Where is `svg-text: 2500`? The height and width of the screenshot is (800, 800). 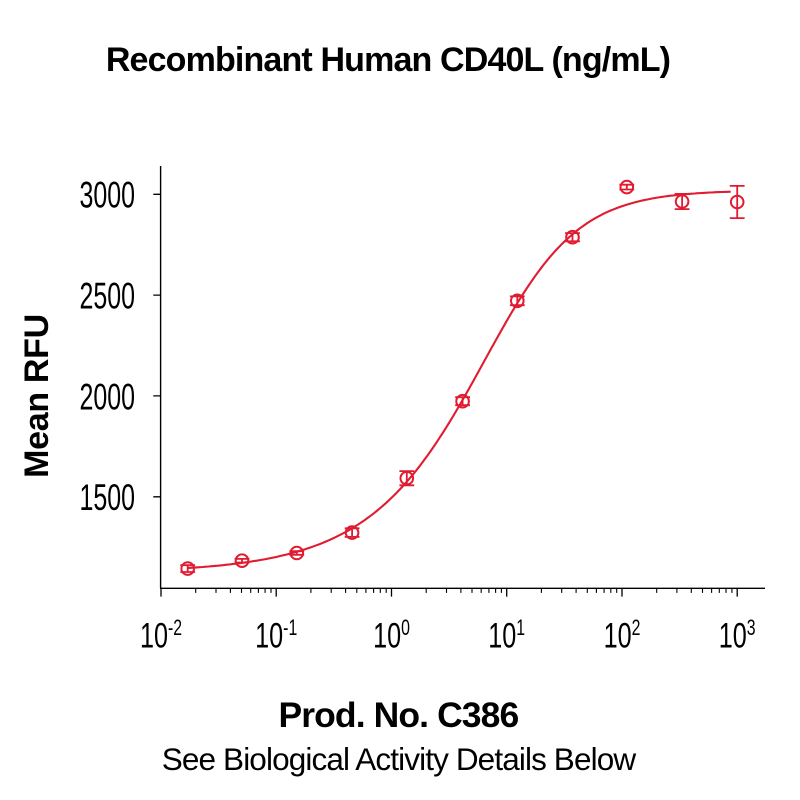
svg-text: 2500 is located at coordinates (107, 296).